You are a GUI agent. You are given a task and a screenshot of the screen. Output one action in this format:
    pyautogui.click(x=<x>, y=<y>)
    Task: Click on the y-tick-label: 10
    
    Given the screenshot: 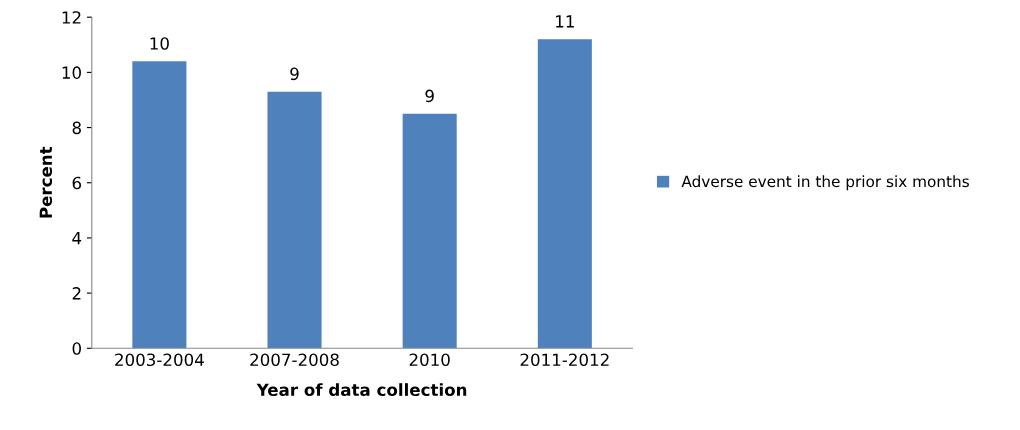 What is the action you would take?
    pyautogui.click(x=71, y=72)
    